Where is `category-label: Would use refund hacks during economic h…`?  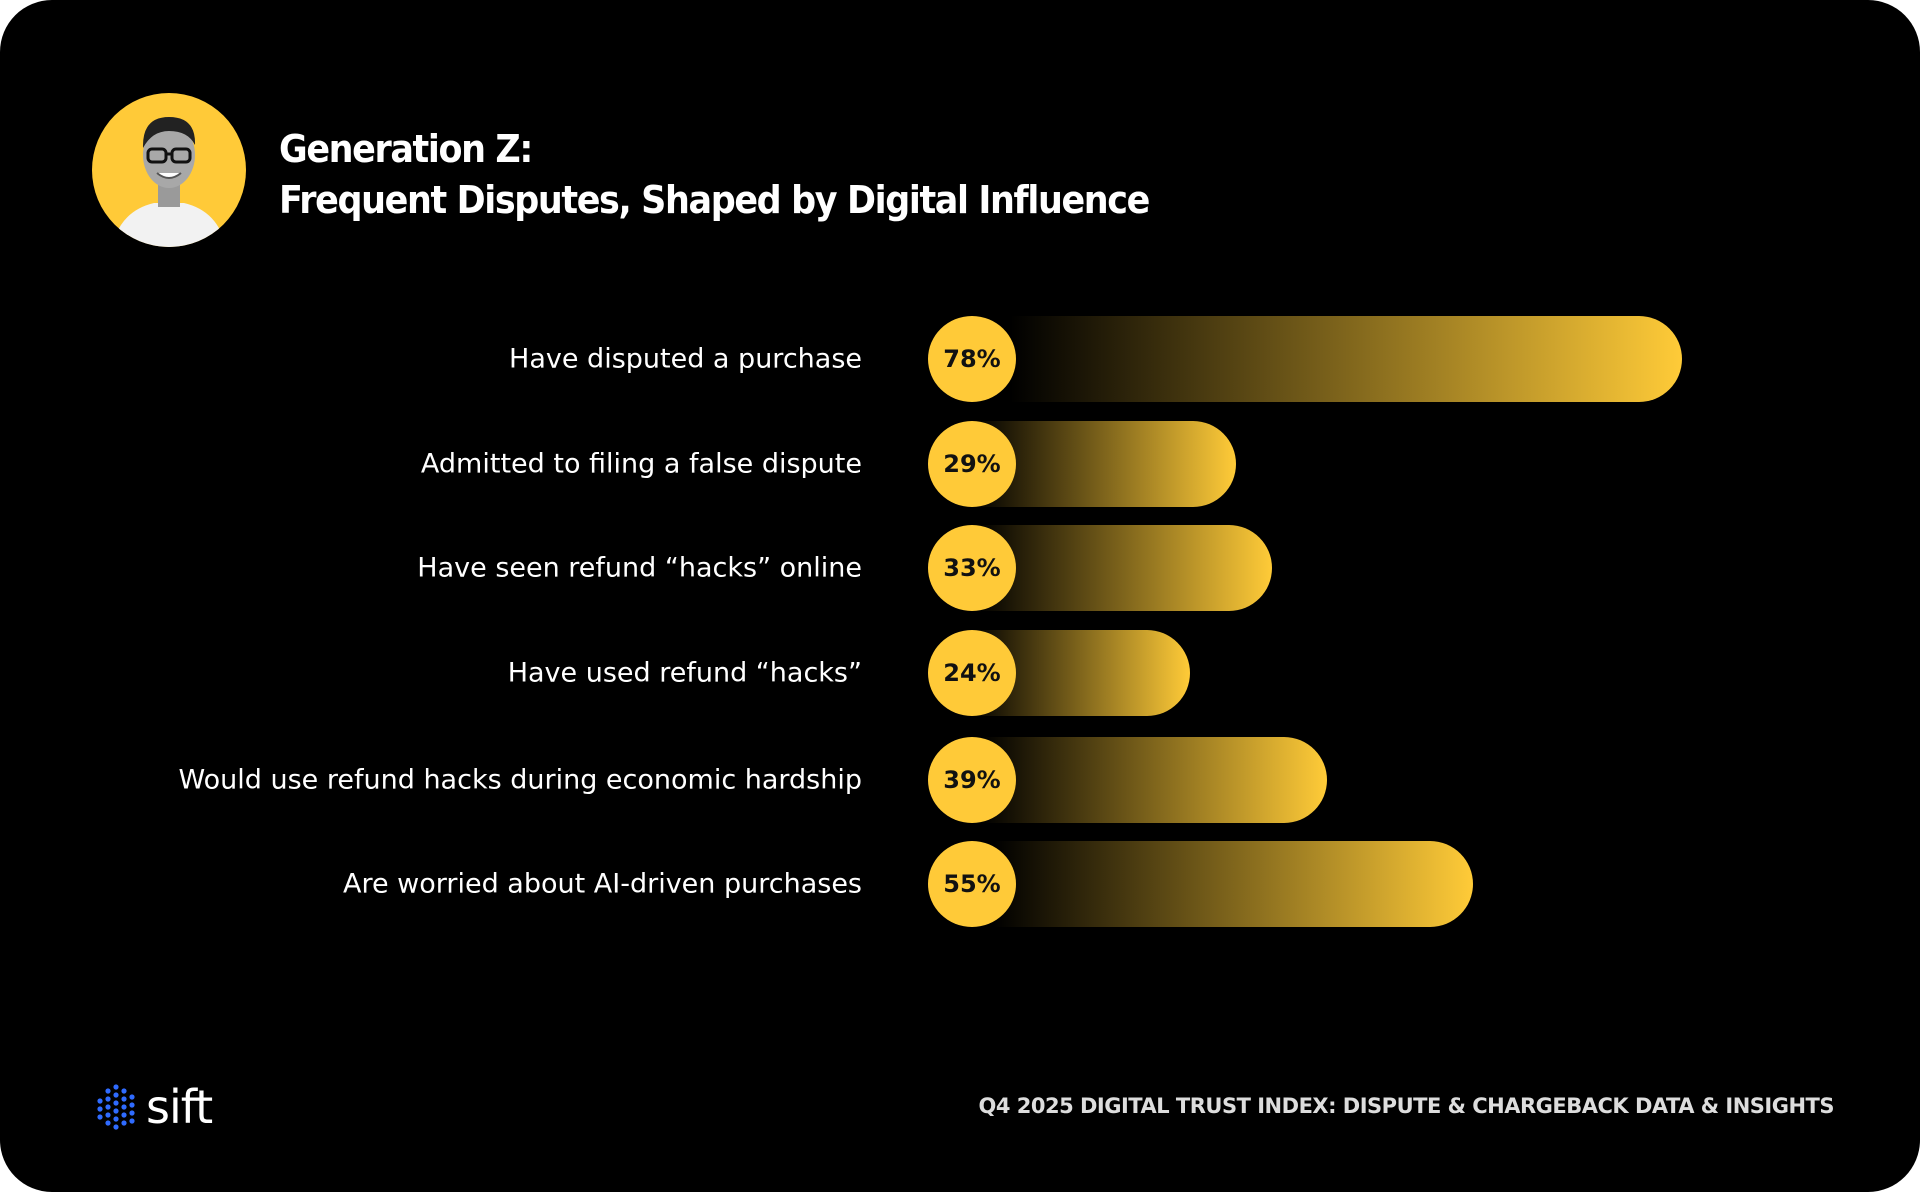 category-label: Would use refund hacks during economic h… is located at coordinates (520, 780).